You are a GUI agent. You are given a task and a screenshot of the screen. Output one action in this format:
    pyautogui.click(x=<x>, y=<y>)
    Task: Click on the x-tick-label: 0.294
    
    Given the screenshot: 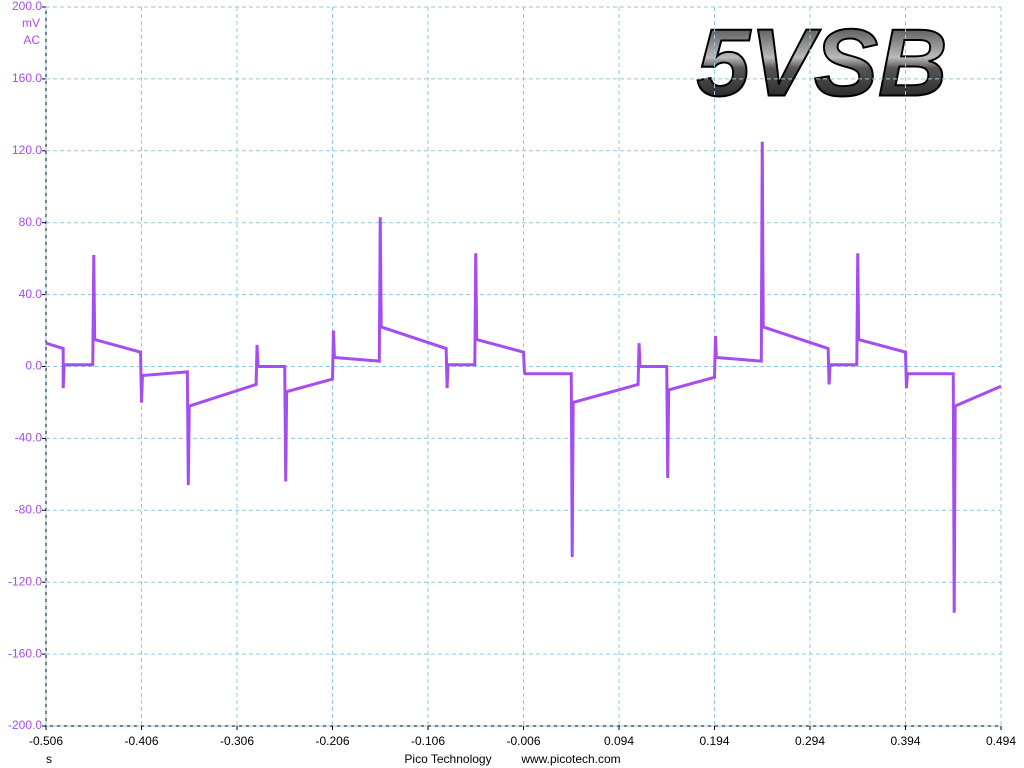 What is the action you would take?
    pyautogui.click(x=810, y=741)
    